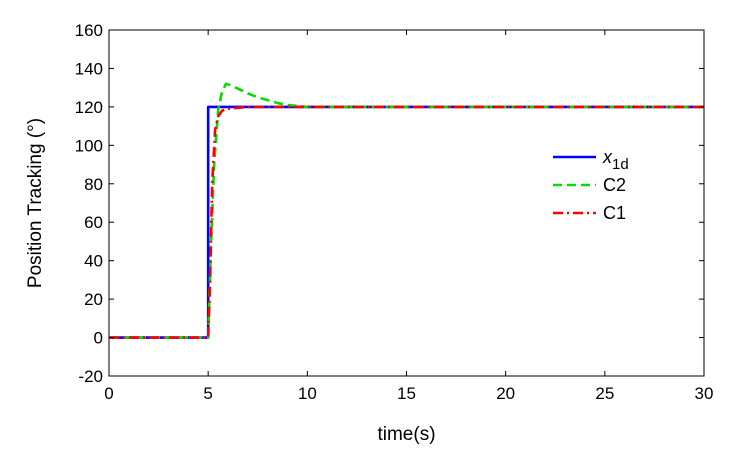  I want to click on y-tick-label: 40, so click(93, 261).